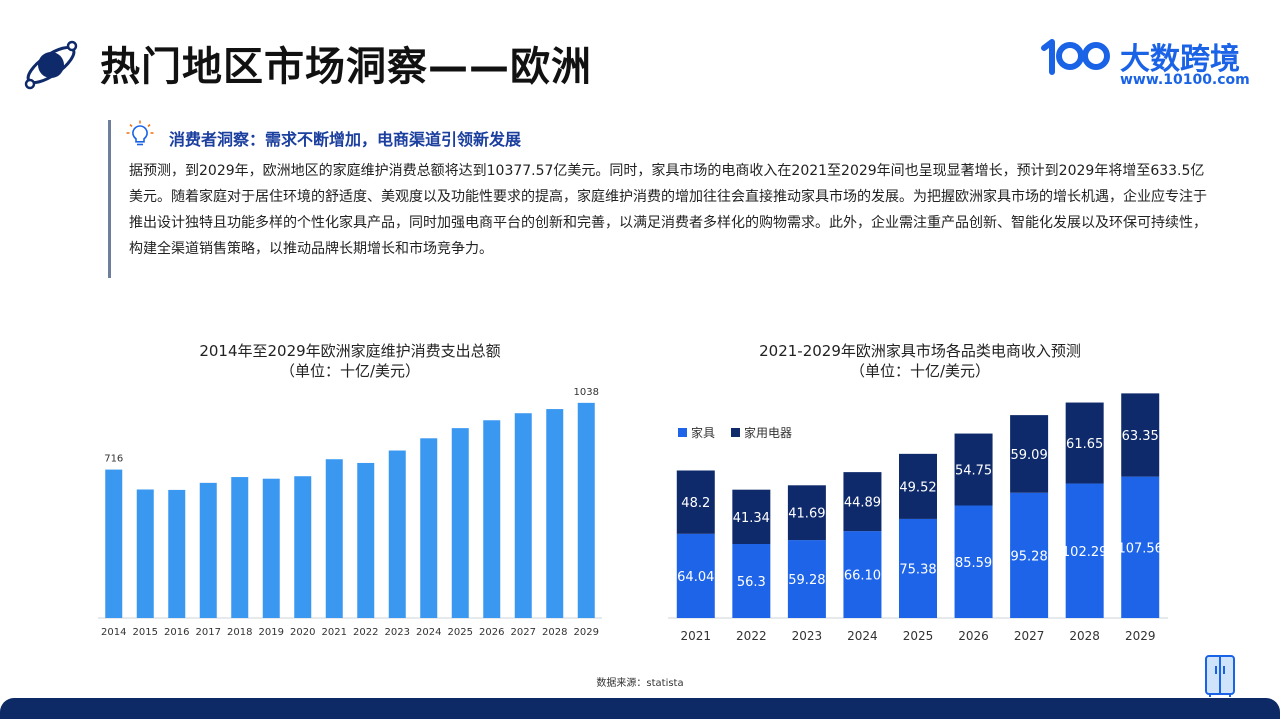 The width and height of the screenshot is (1280, 719). I want to click on data-label: 66.10, so click(862, 576).